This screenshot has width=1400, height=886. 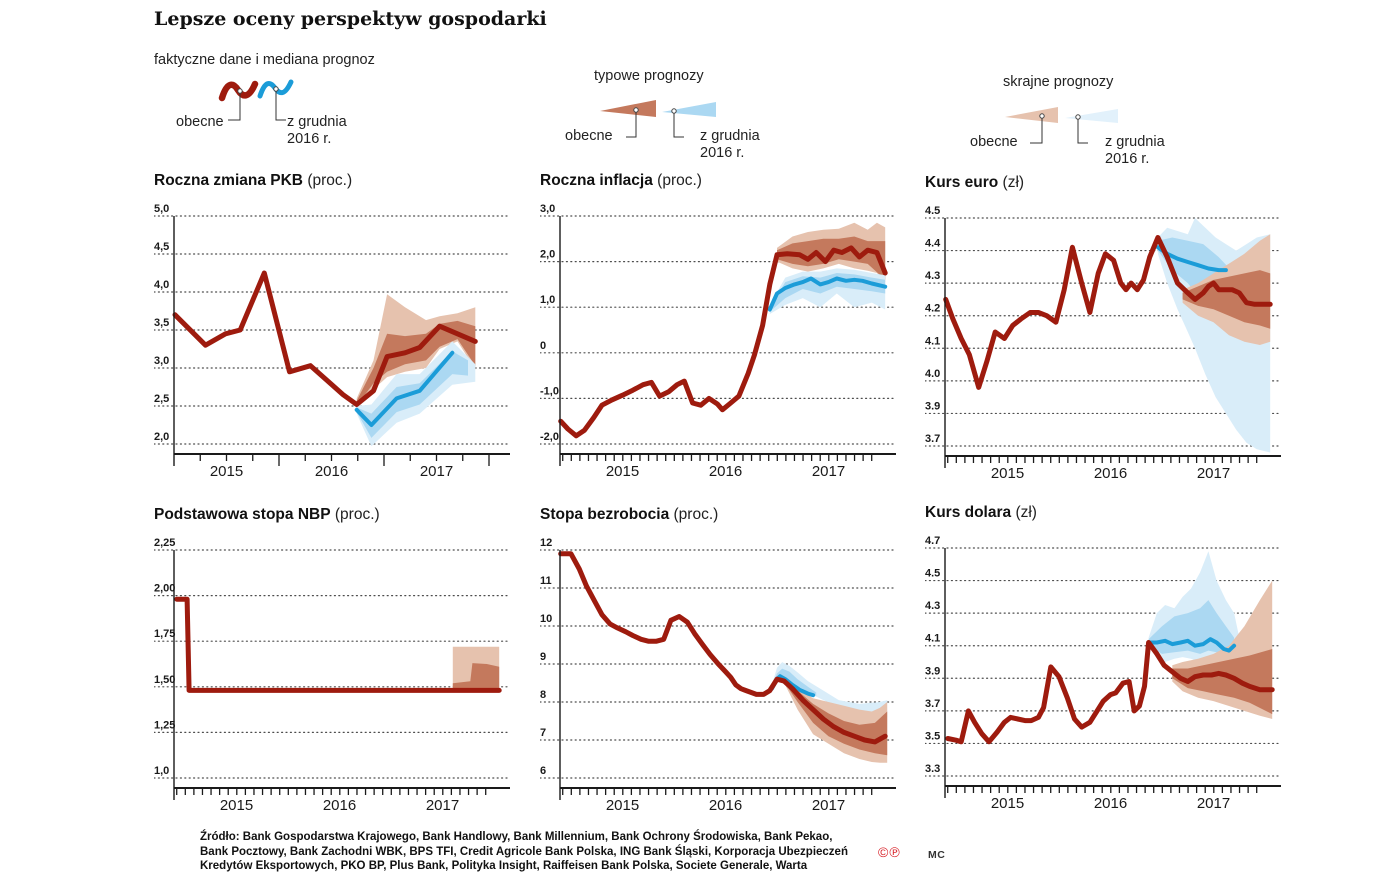 I want to click on svg-text: 12, so click(x=546, y=543).